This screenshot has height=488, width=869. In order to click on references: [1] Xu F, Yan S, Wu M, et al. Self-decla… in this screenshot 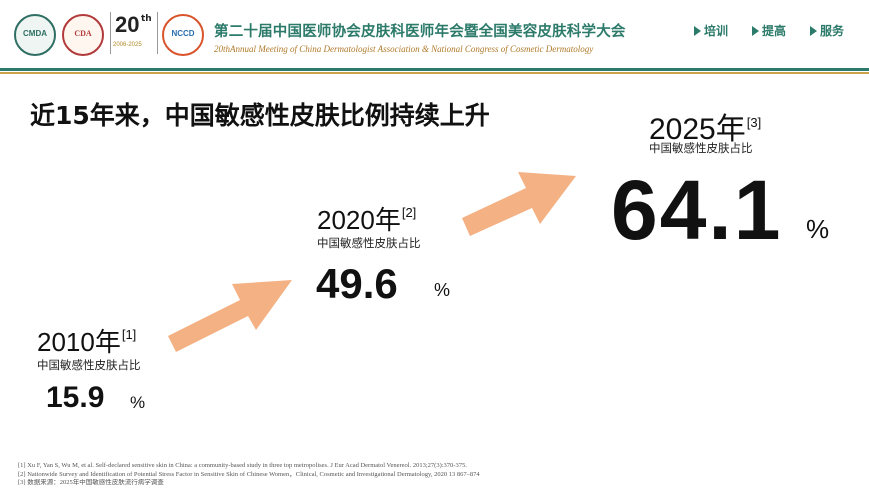, I will do `click(438, 475)`.